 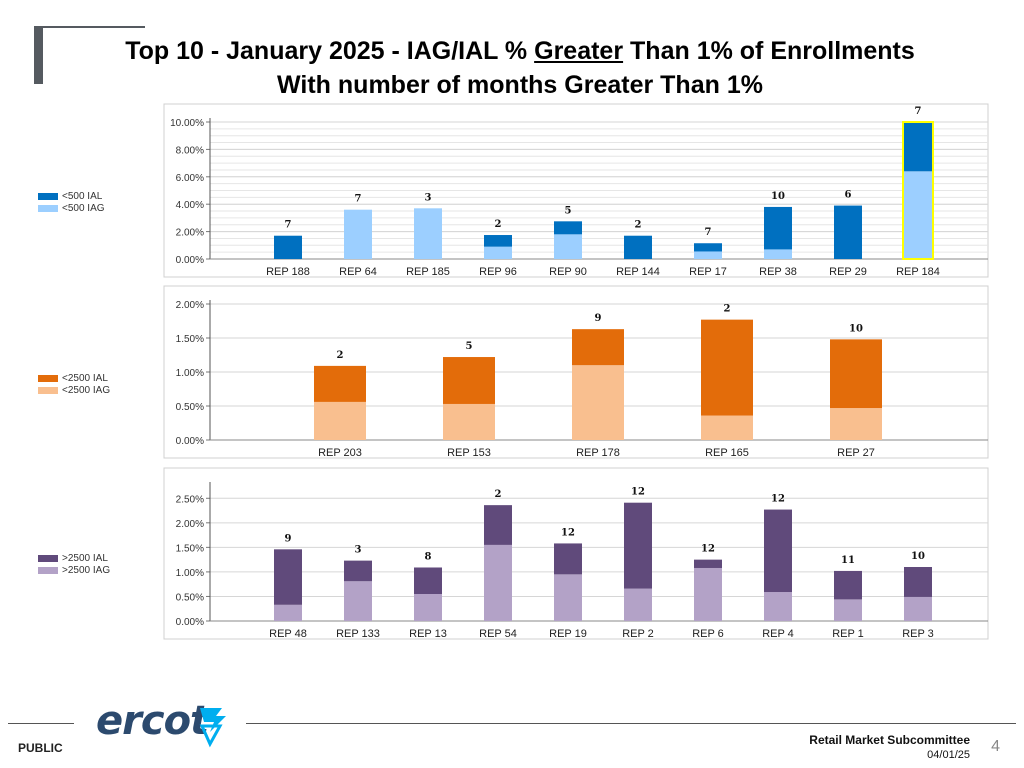 I want to click on highlight-outline, so click(x=918, y=190).